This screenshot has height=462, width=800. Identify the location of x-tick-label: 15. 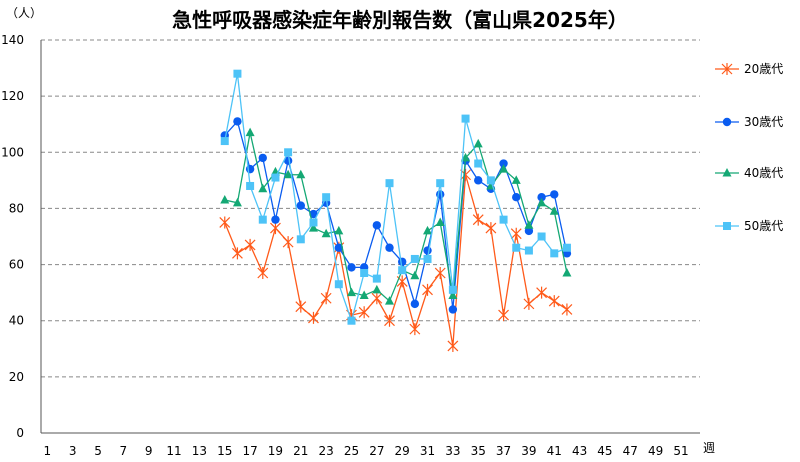
(224, 451).